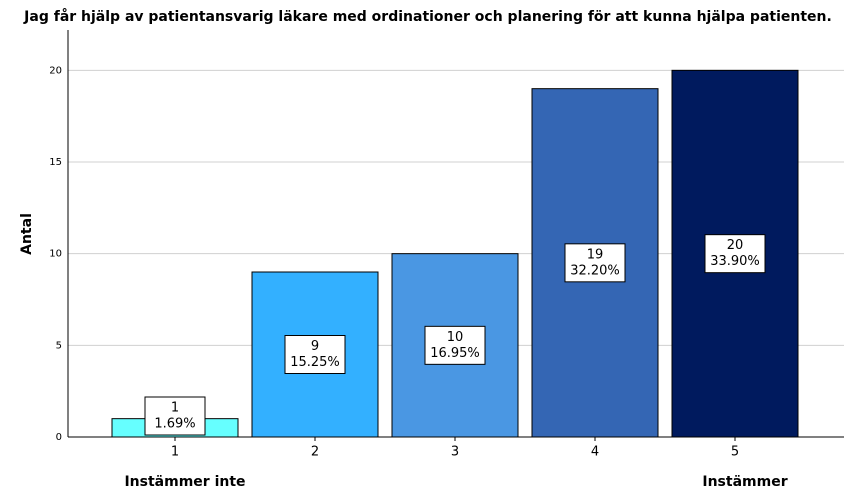  Describe the element at coordinates (55, 70) in the screenshot. I see `y-tick-label: 20` at that location.